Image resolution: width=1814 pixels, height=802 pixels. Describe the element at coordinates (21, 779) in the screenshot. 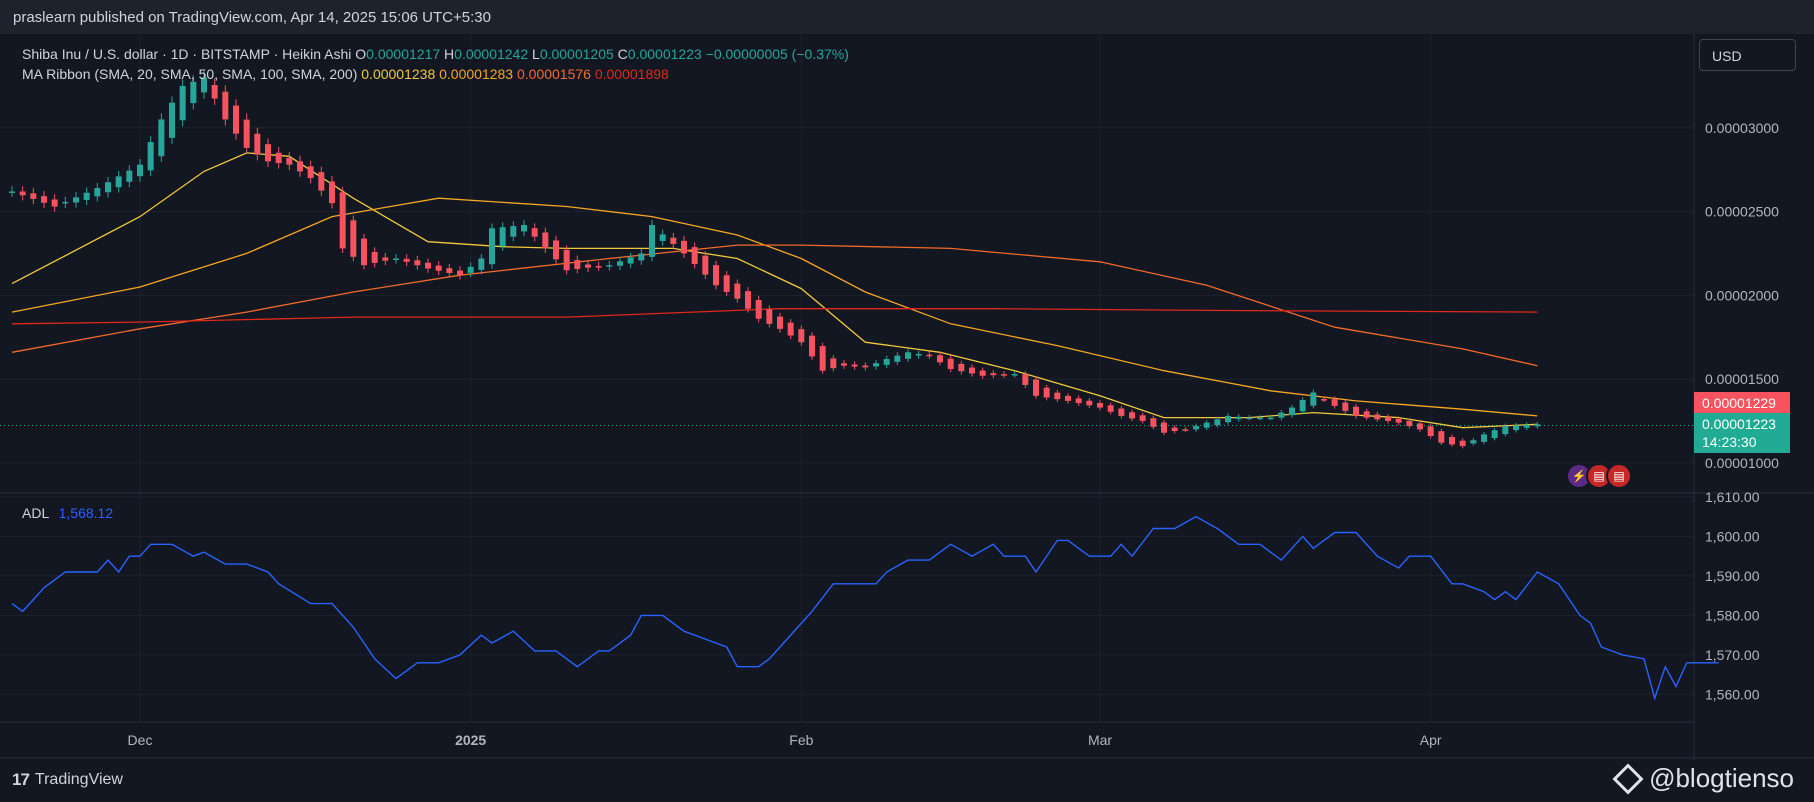

I see `tv-icon: 17` at that location.